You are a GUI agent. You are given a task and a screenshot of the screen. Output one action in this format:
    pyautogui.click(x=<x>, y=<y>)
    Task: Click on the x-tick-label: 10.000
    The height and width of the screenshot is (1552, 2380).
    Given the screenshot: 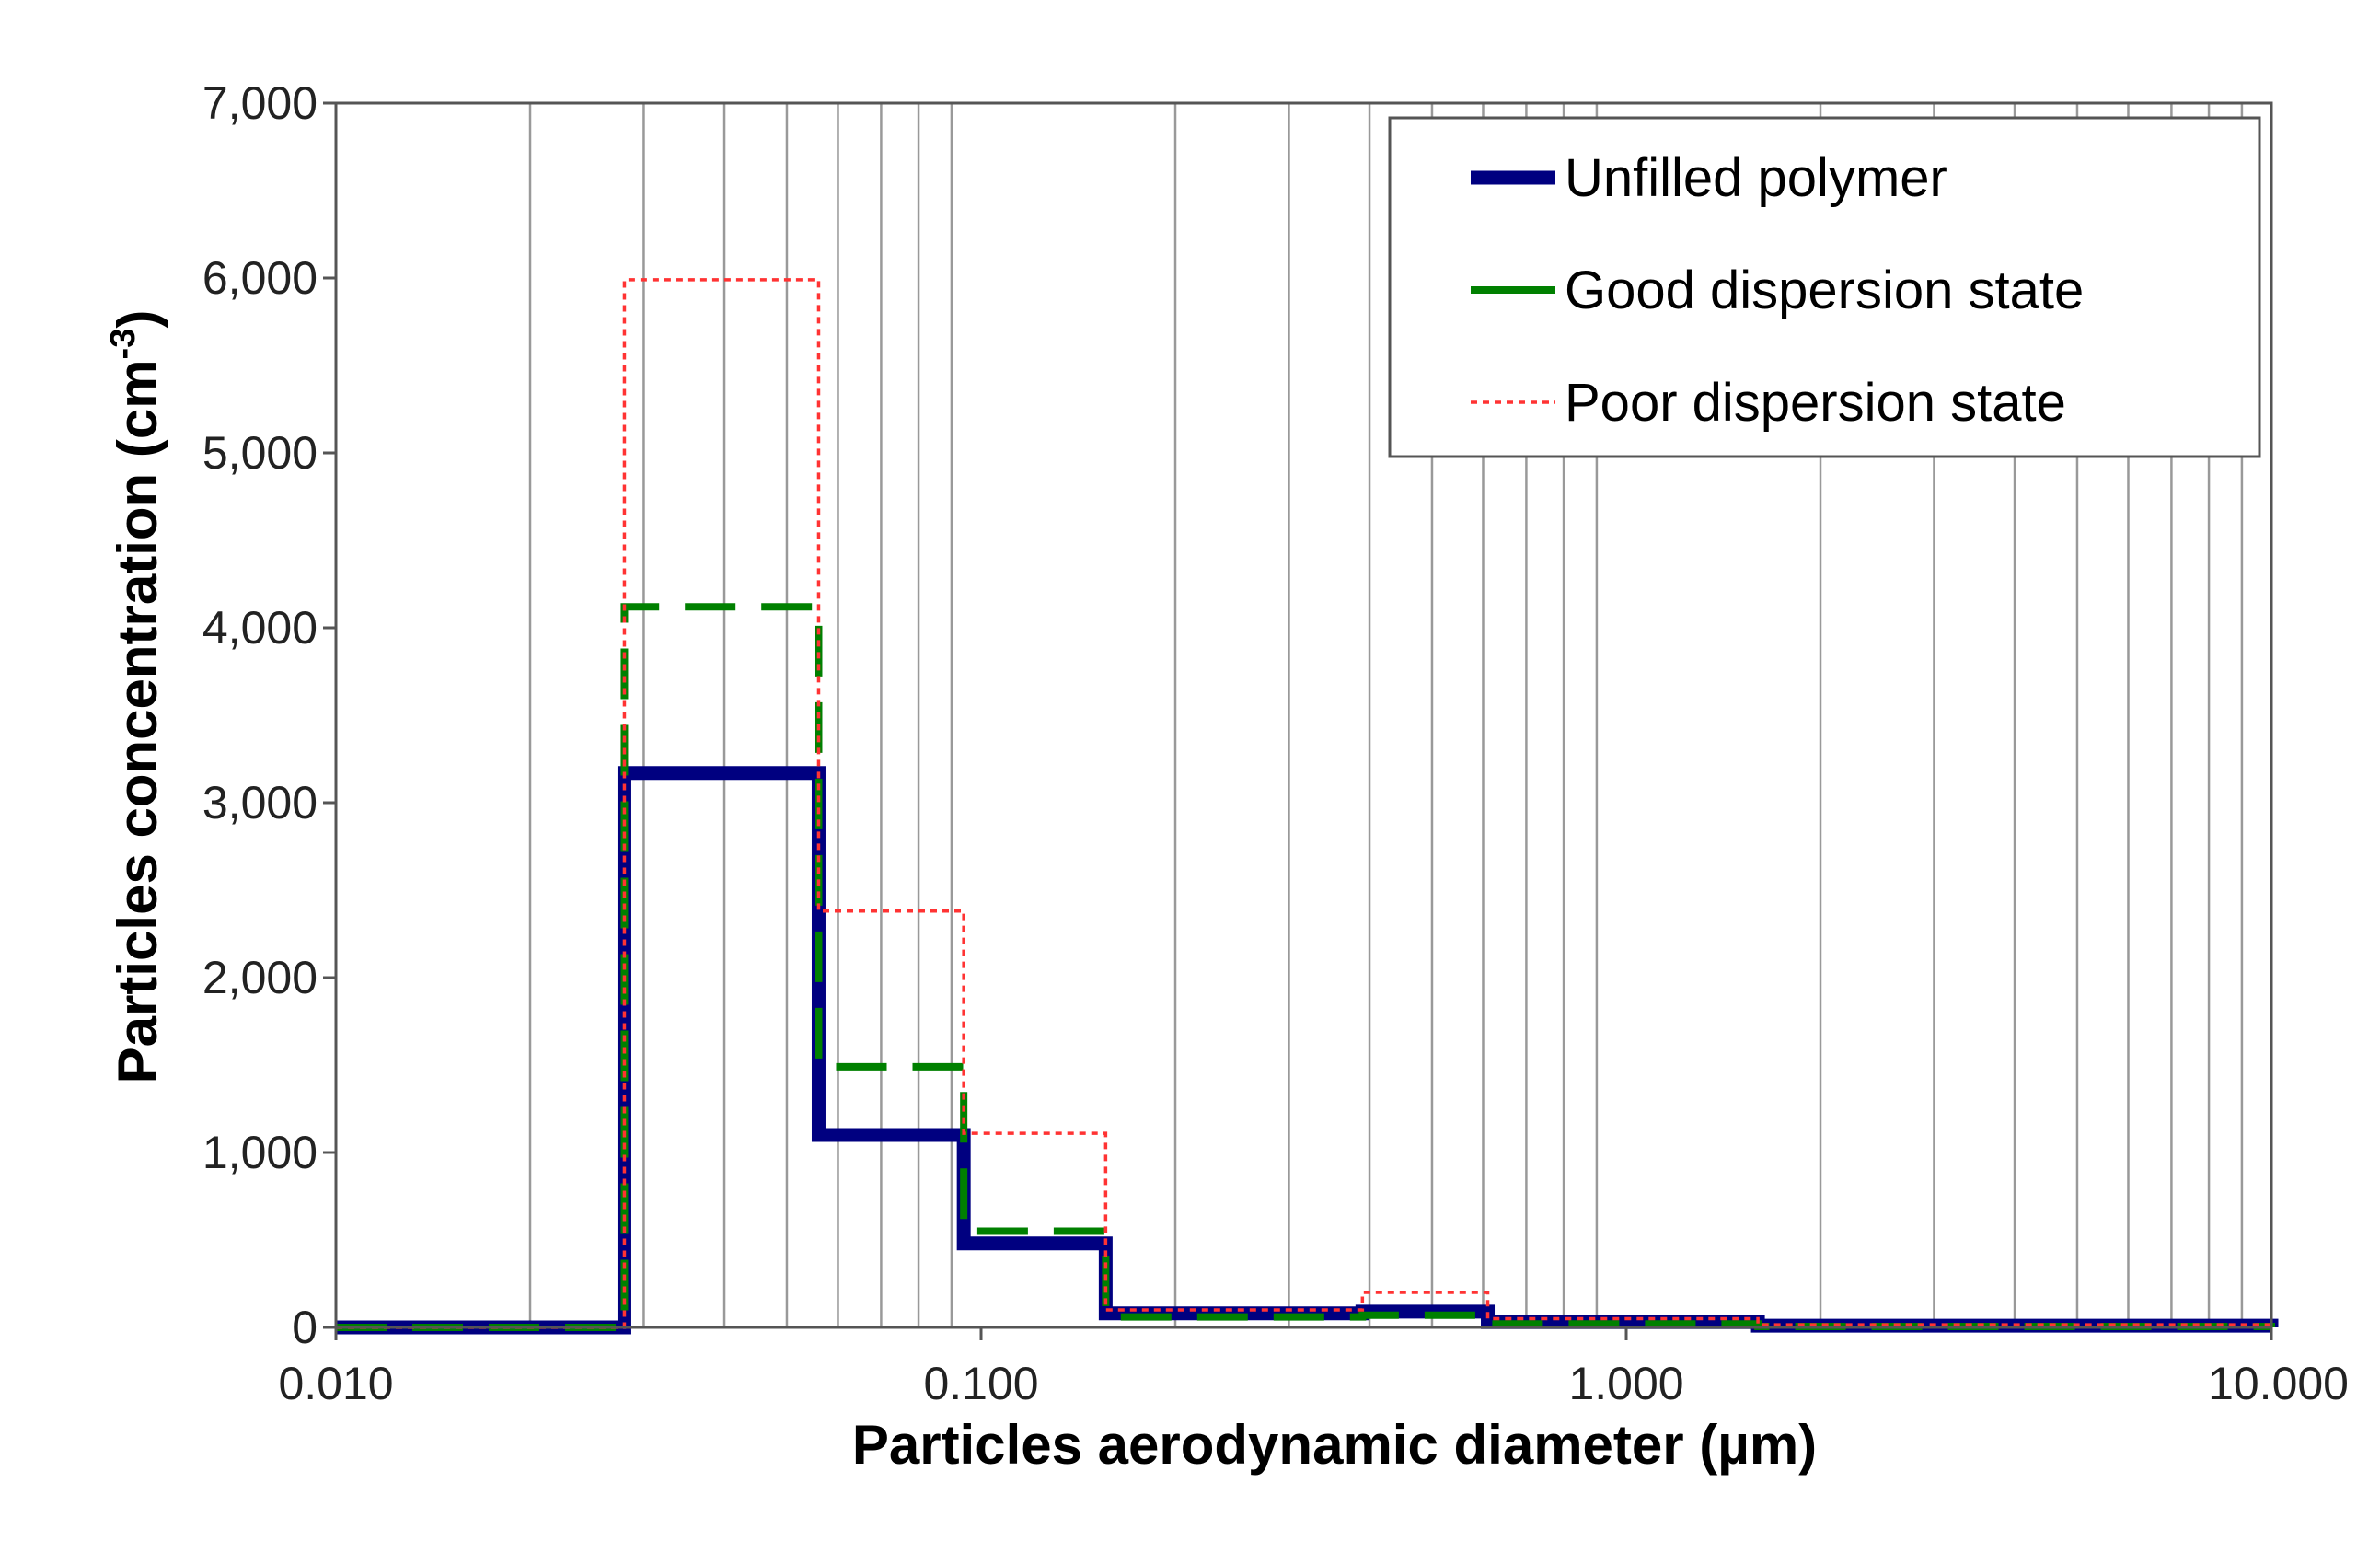 What is the action you would take?
    pyautogui.click(x=2278, y=1383)
    